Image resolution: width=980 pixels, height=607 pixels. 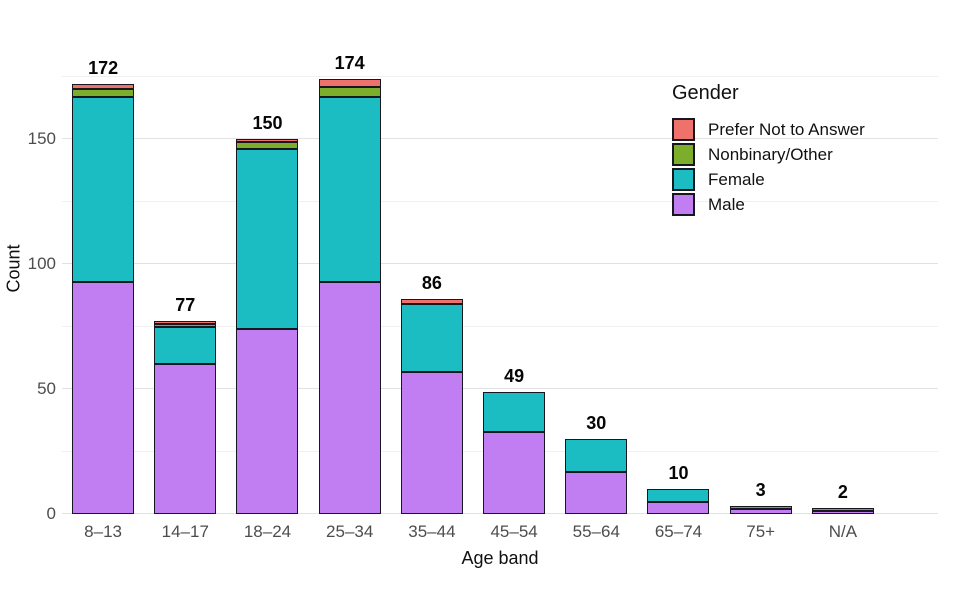 I want to click on legend-swatch-prefer-not-to-answer-icon, so click(x=683, y=129).